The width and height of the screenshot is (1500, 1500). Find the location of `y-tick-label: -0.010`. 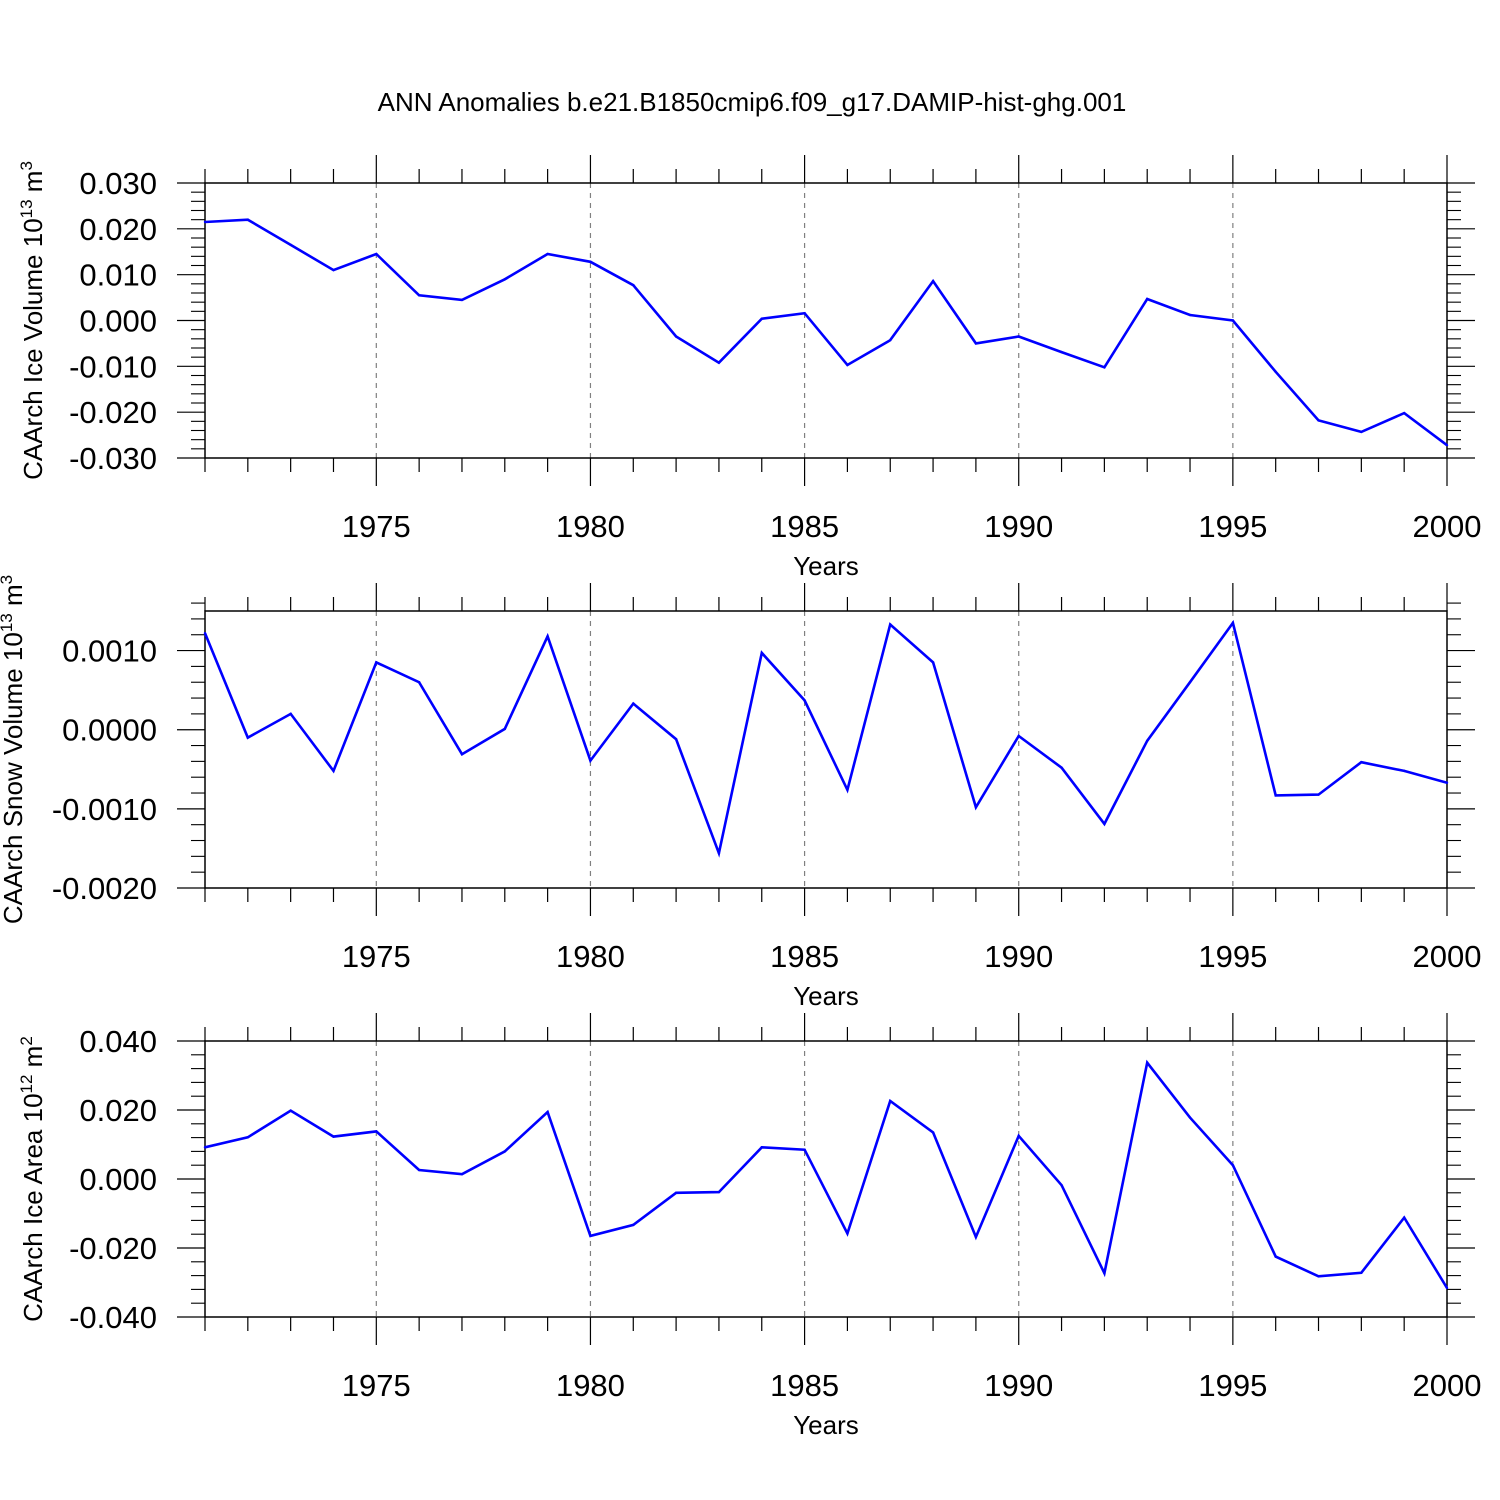

y-tick-label: -0.010 is located at coordinates (113, 366).